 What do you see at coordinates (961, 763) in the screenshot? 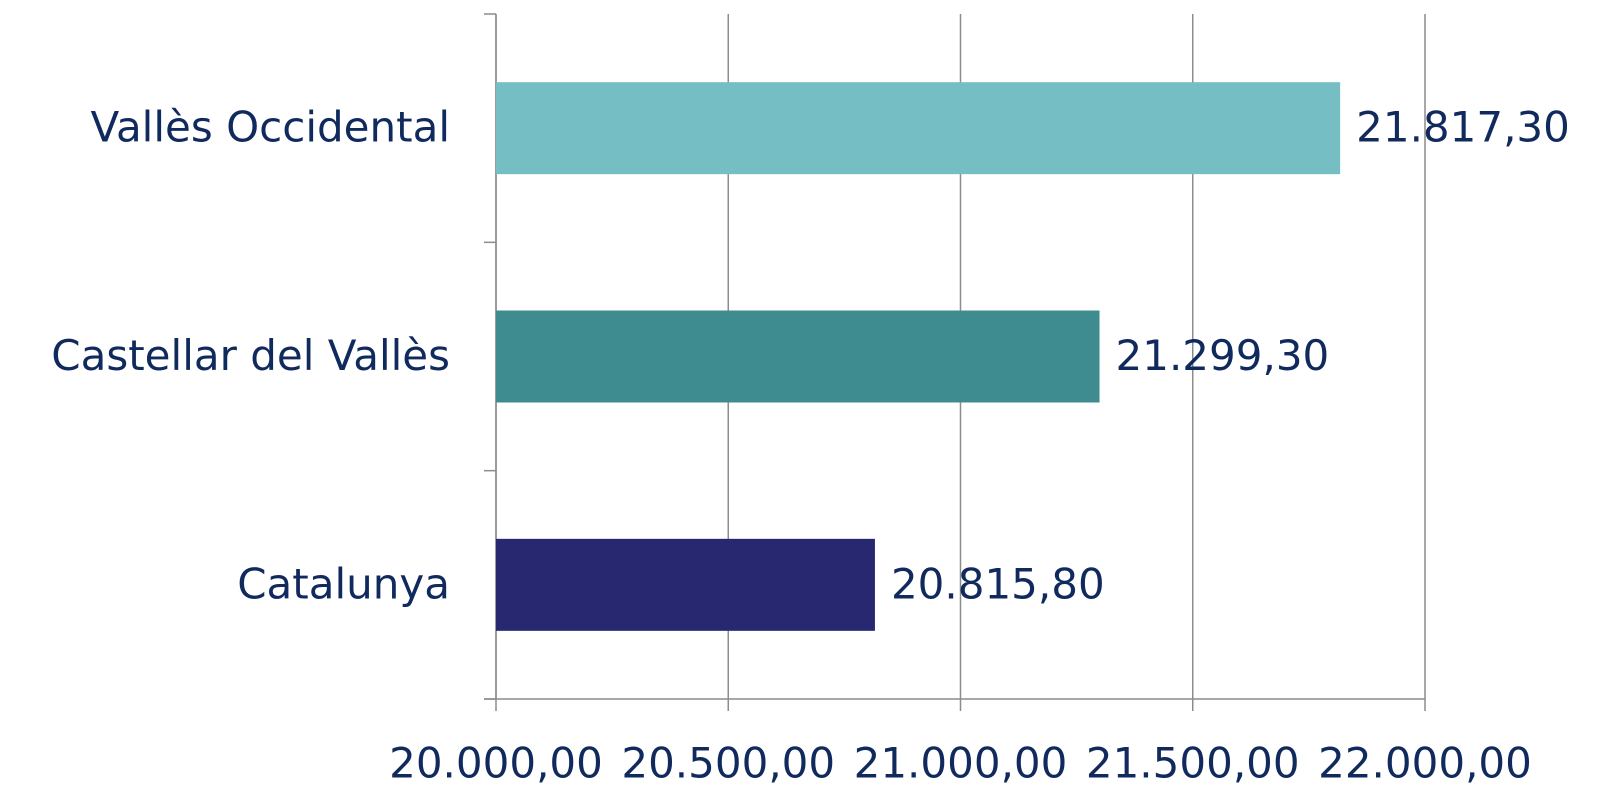
I see `x-tick-label: 21.000,00` at bounding box center [961, 763].